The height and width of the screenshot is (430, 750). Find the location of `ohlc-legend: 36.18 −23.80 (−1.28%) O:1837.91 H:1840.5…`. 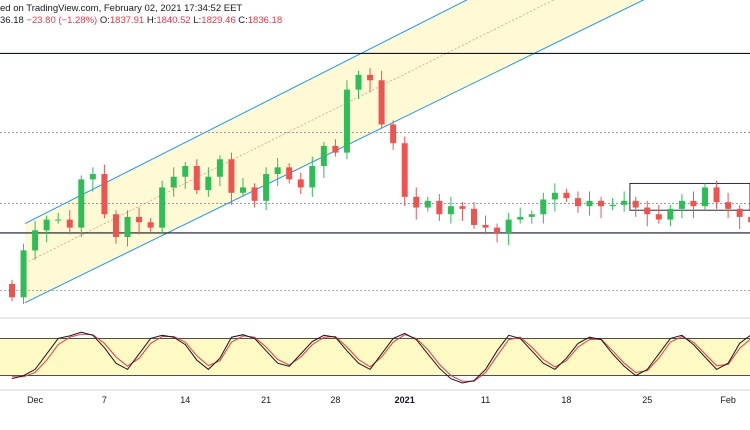

ohlc-legend: 36.18 −23.80 (−1.28%) O:1837.91 H:1840.5… is located at coordinates (141, 20).